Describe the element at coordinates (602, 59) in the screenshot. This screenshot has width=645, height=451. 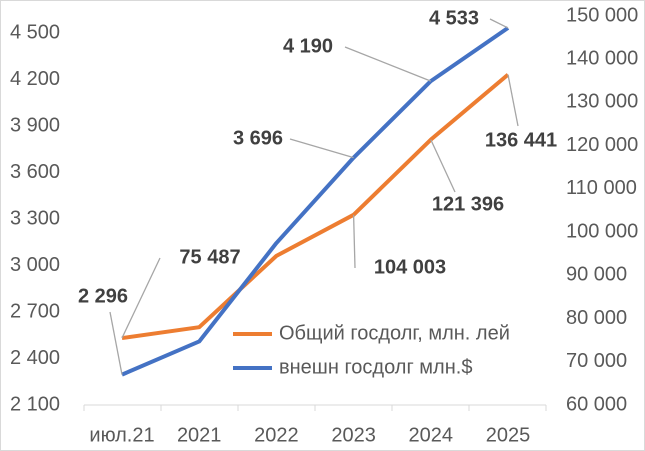
I see `y2-tick-label: 140 000` at that location.